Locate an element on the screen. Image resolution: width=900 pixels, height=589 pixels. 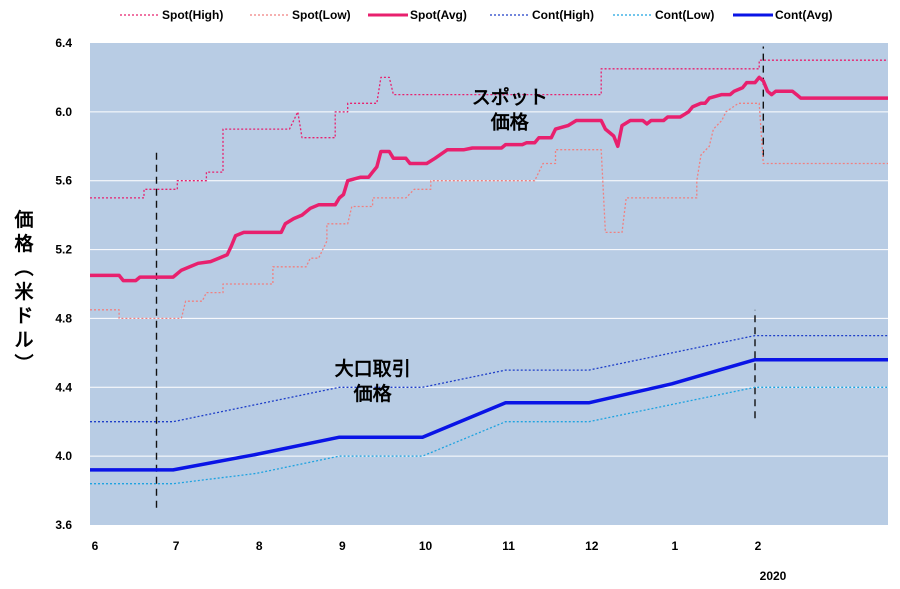
x-axis-ticks: 6 7 8 9 10 11 12 1 2 is located at coordinates (427, 546).